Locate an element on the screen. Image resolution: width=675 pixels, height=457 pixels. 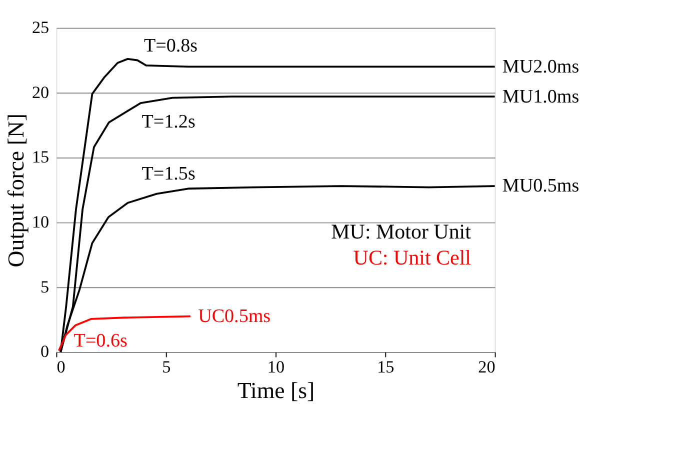
y-tick-label: 25 is located at coordinates (41, 28).